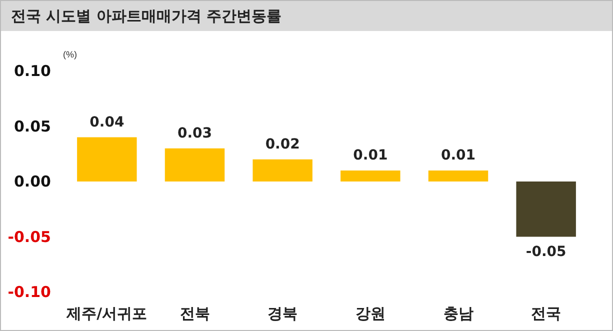 Image resolution: width=613 pixels, height=331 pixels. Describe the element at coordinates (194, 133) in the screenshot. I see `data-label: 0.03` at that location.